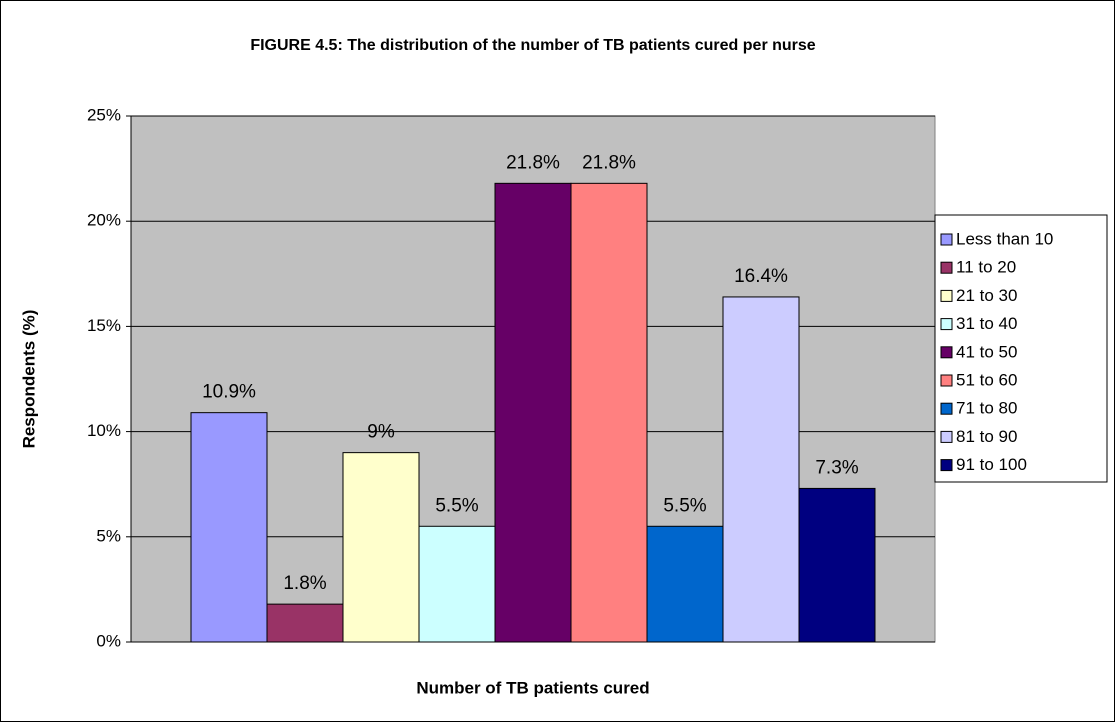 This screenshot has height=723, width=1116. What do you see at coordinates (836, 467) in the screenshot?
I see `data-label: 7.3%` at bounding box center [836, 467].